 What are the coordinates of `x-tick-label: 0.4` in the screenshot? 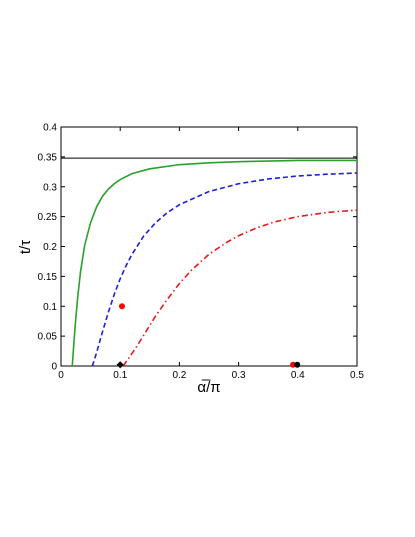 It's located at (298, 375).